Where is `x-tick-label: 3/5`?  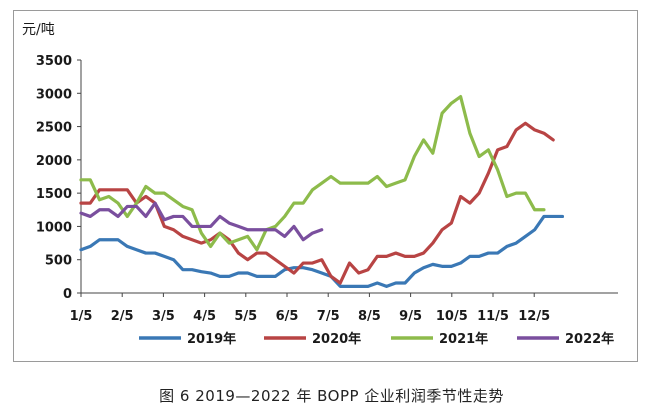 x-tick-label: 3/5 is located at coordinates (163, 316).